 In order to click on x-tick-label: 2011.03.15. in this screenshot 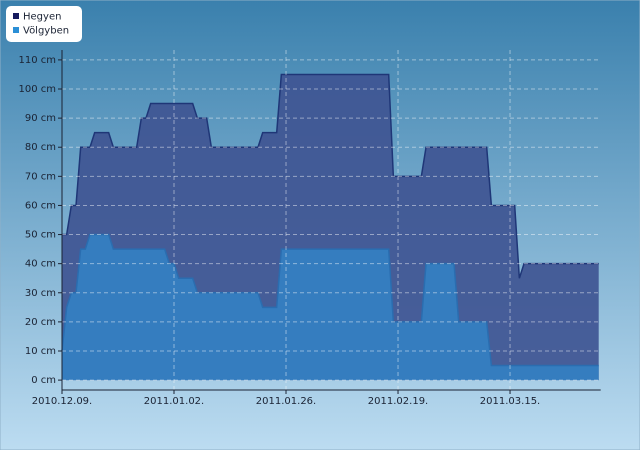, I will do `click(510, 401)`.